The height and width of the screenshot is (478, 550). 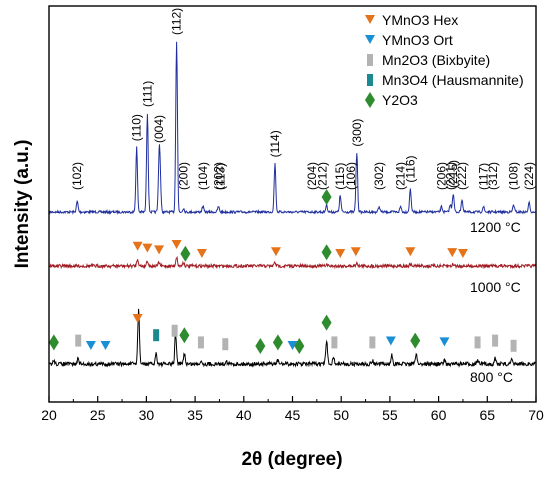 I want to click on axis-layer: 20 25 30 35 40 45 50 55 60 65 70, so click(x=292, y=409).